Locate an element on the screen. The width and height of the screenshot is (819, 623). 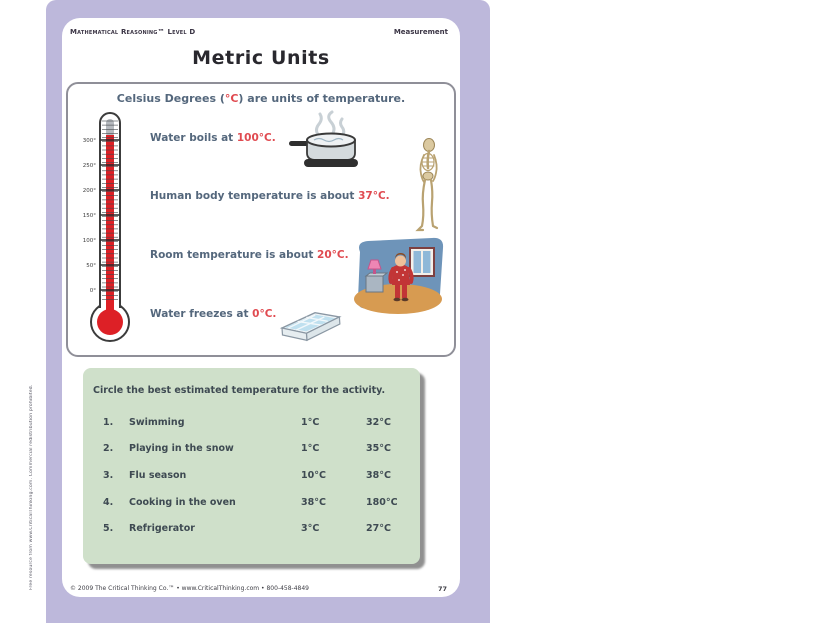
fact-temp: 100°C is located at coordinates (254, 138).